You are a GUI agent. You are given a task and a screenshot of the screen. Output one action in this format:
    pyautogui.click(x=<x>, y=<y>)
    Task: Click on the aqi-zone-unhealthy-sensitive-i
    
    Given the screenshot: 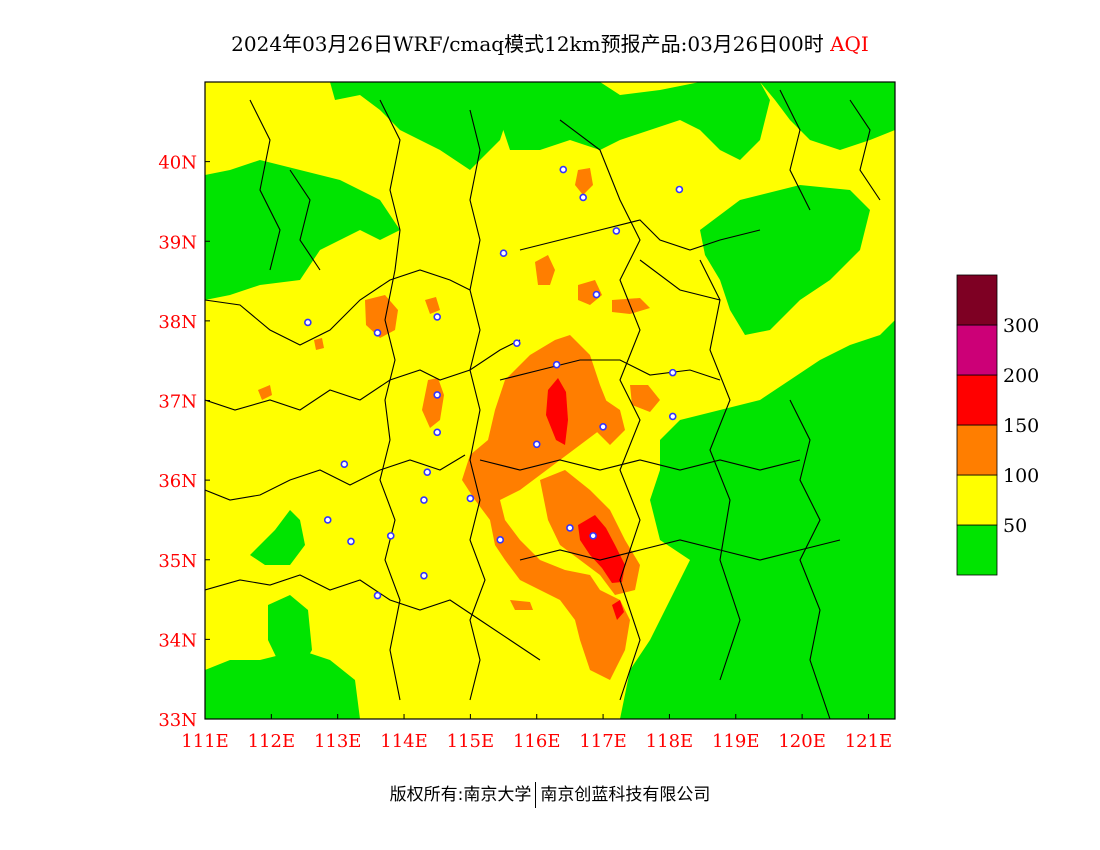 What is the action you would take?
    pyautogui.click(x=319, y=344)
    